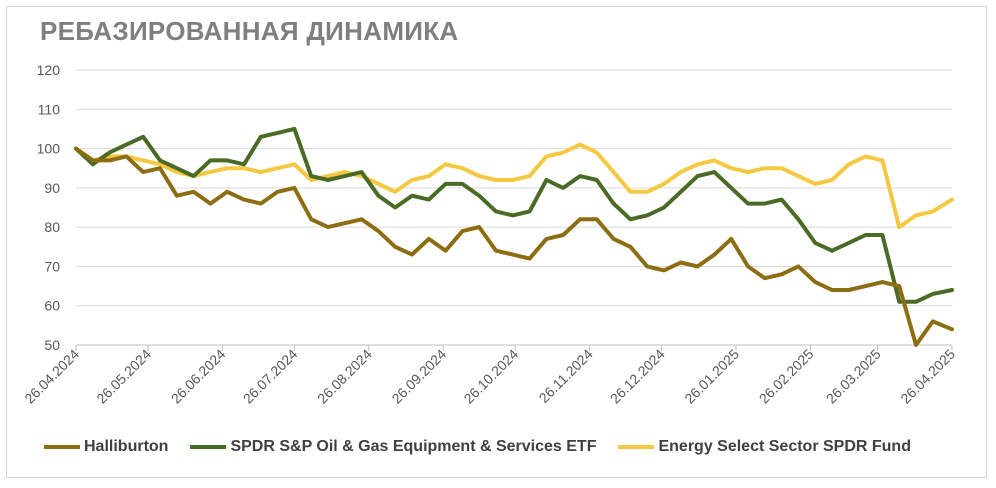 The width and height of the screenshot is (996, 488). Describe the element at coordinates (786, 376) in the screenshot. I see `x-tick-label: 26.02.2025` at that location.